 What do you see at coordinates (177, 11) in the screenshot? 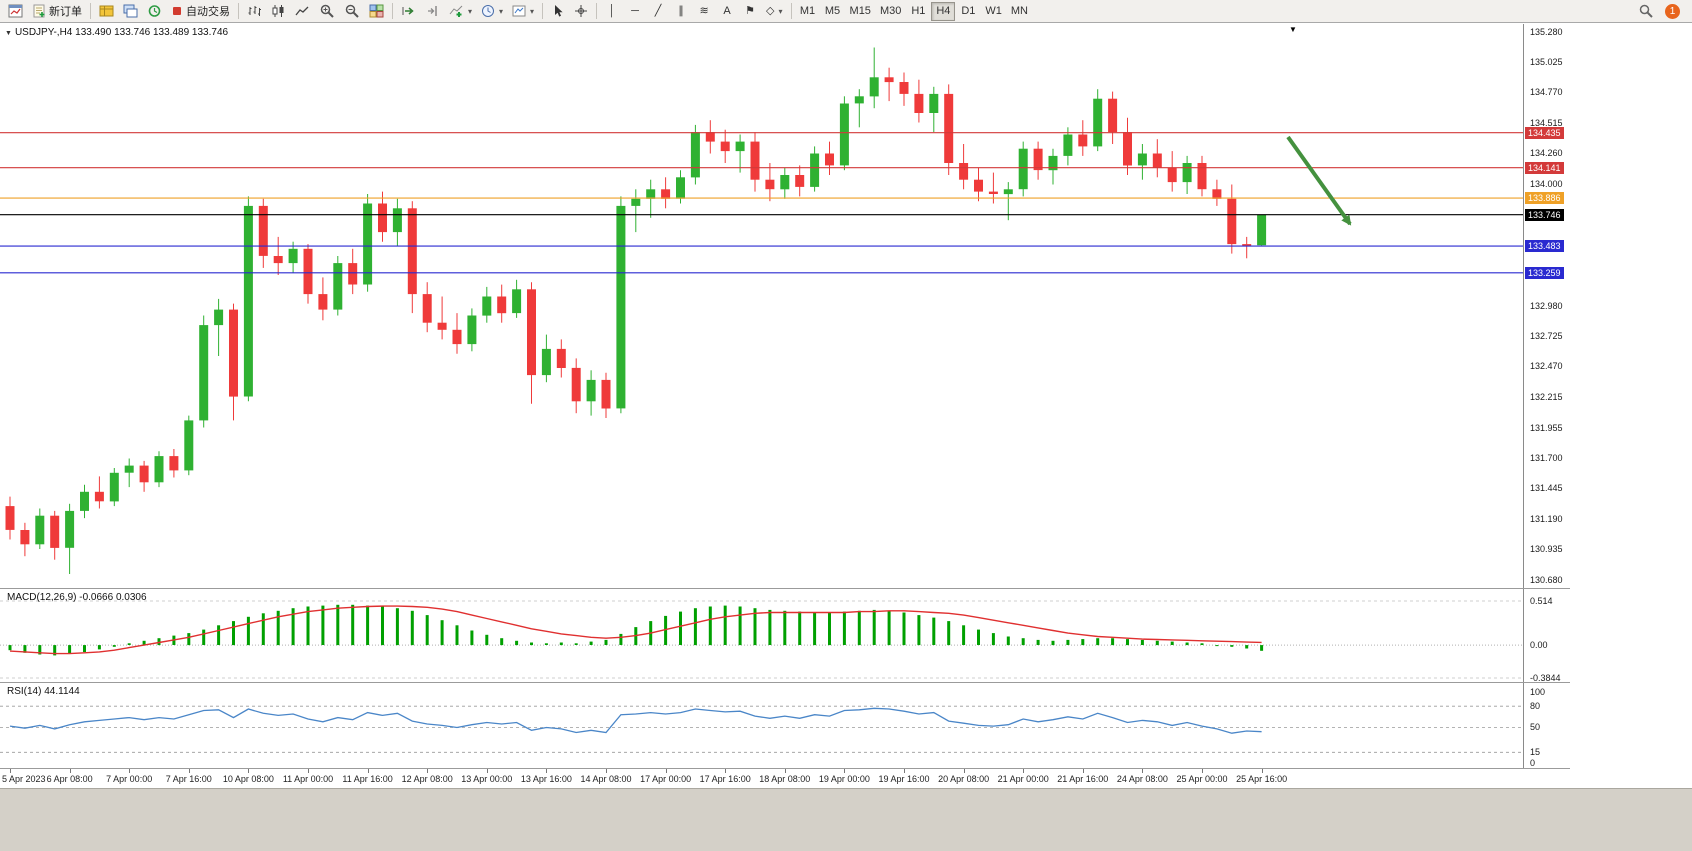
I see `auto-trading-icon` at bounding box center [177, 11].